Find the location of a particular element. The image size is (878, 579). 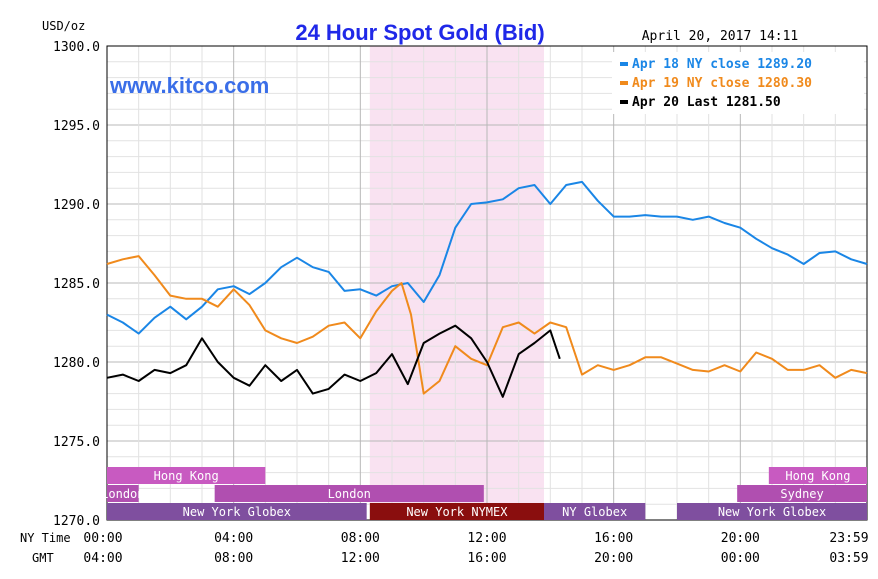

legend-box is located at coordinates (738, 83).